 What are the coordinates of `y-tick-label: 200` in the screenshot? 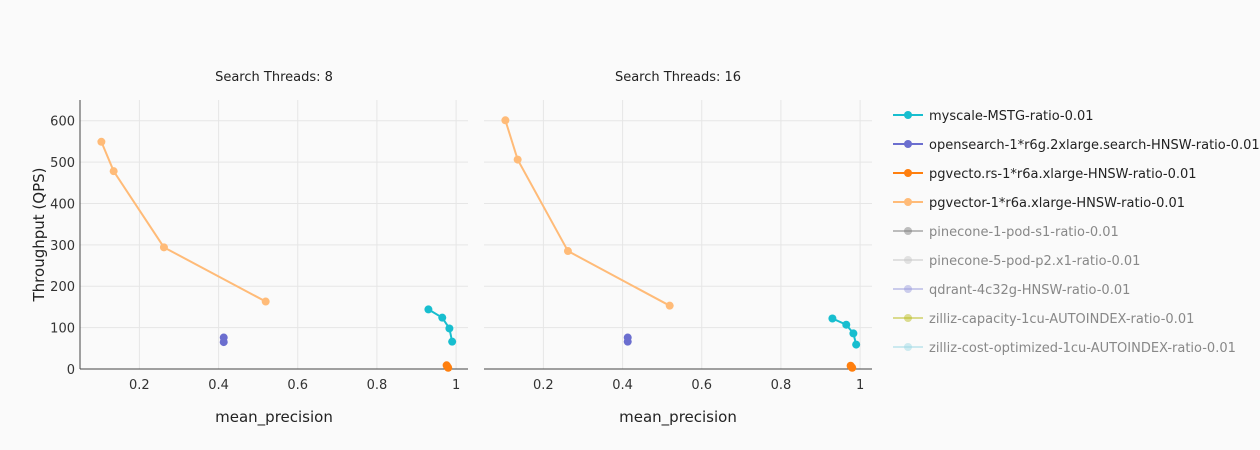 It's located at (62, 287).